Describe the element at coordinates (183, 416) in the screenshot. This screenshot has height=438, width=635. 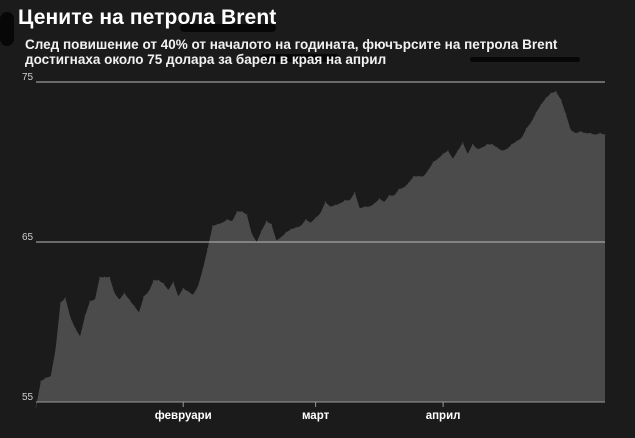
I see `x-tick-label: февруари` at that location.